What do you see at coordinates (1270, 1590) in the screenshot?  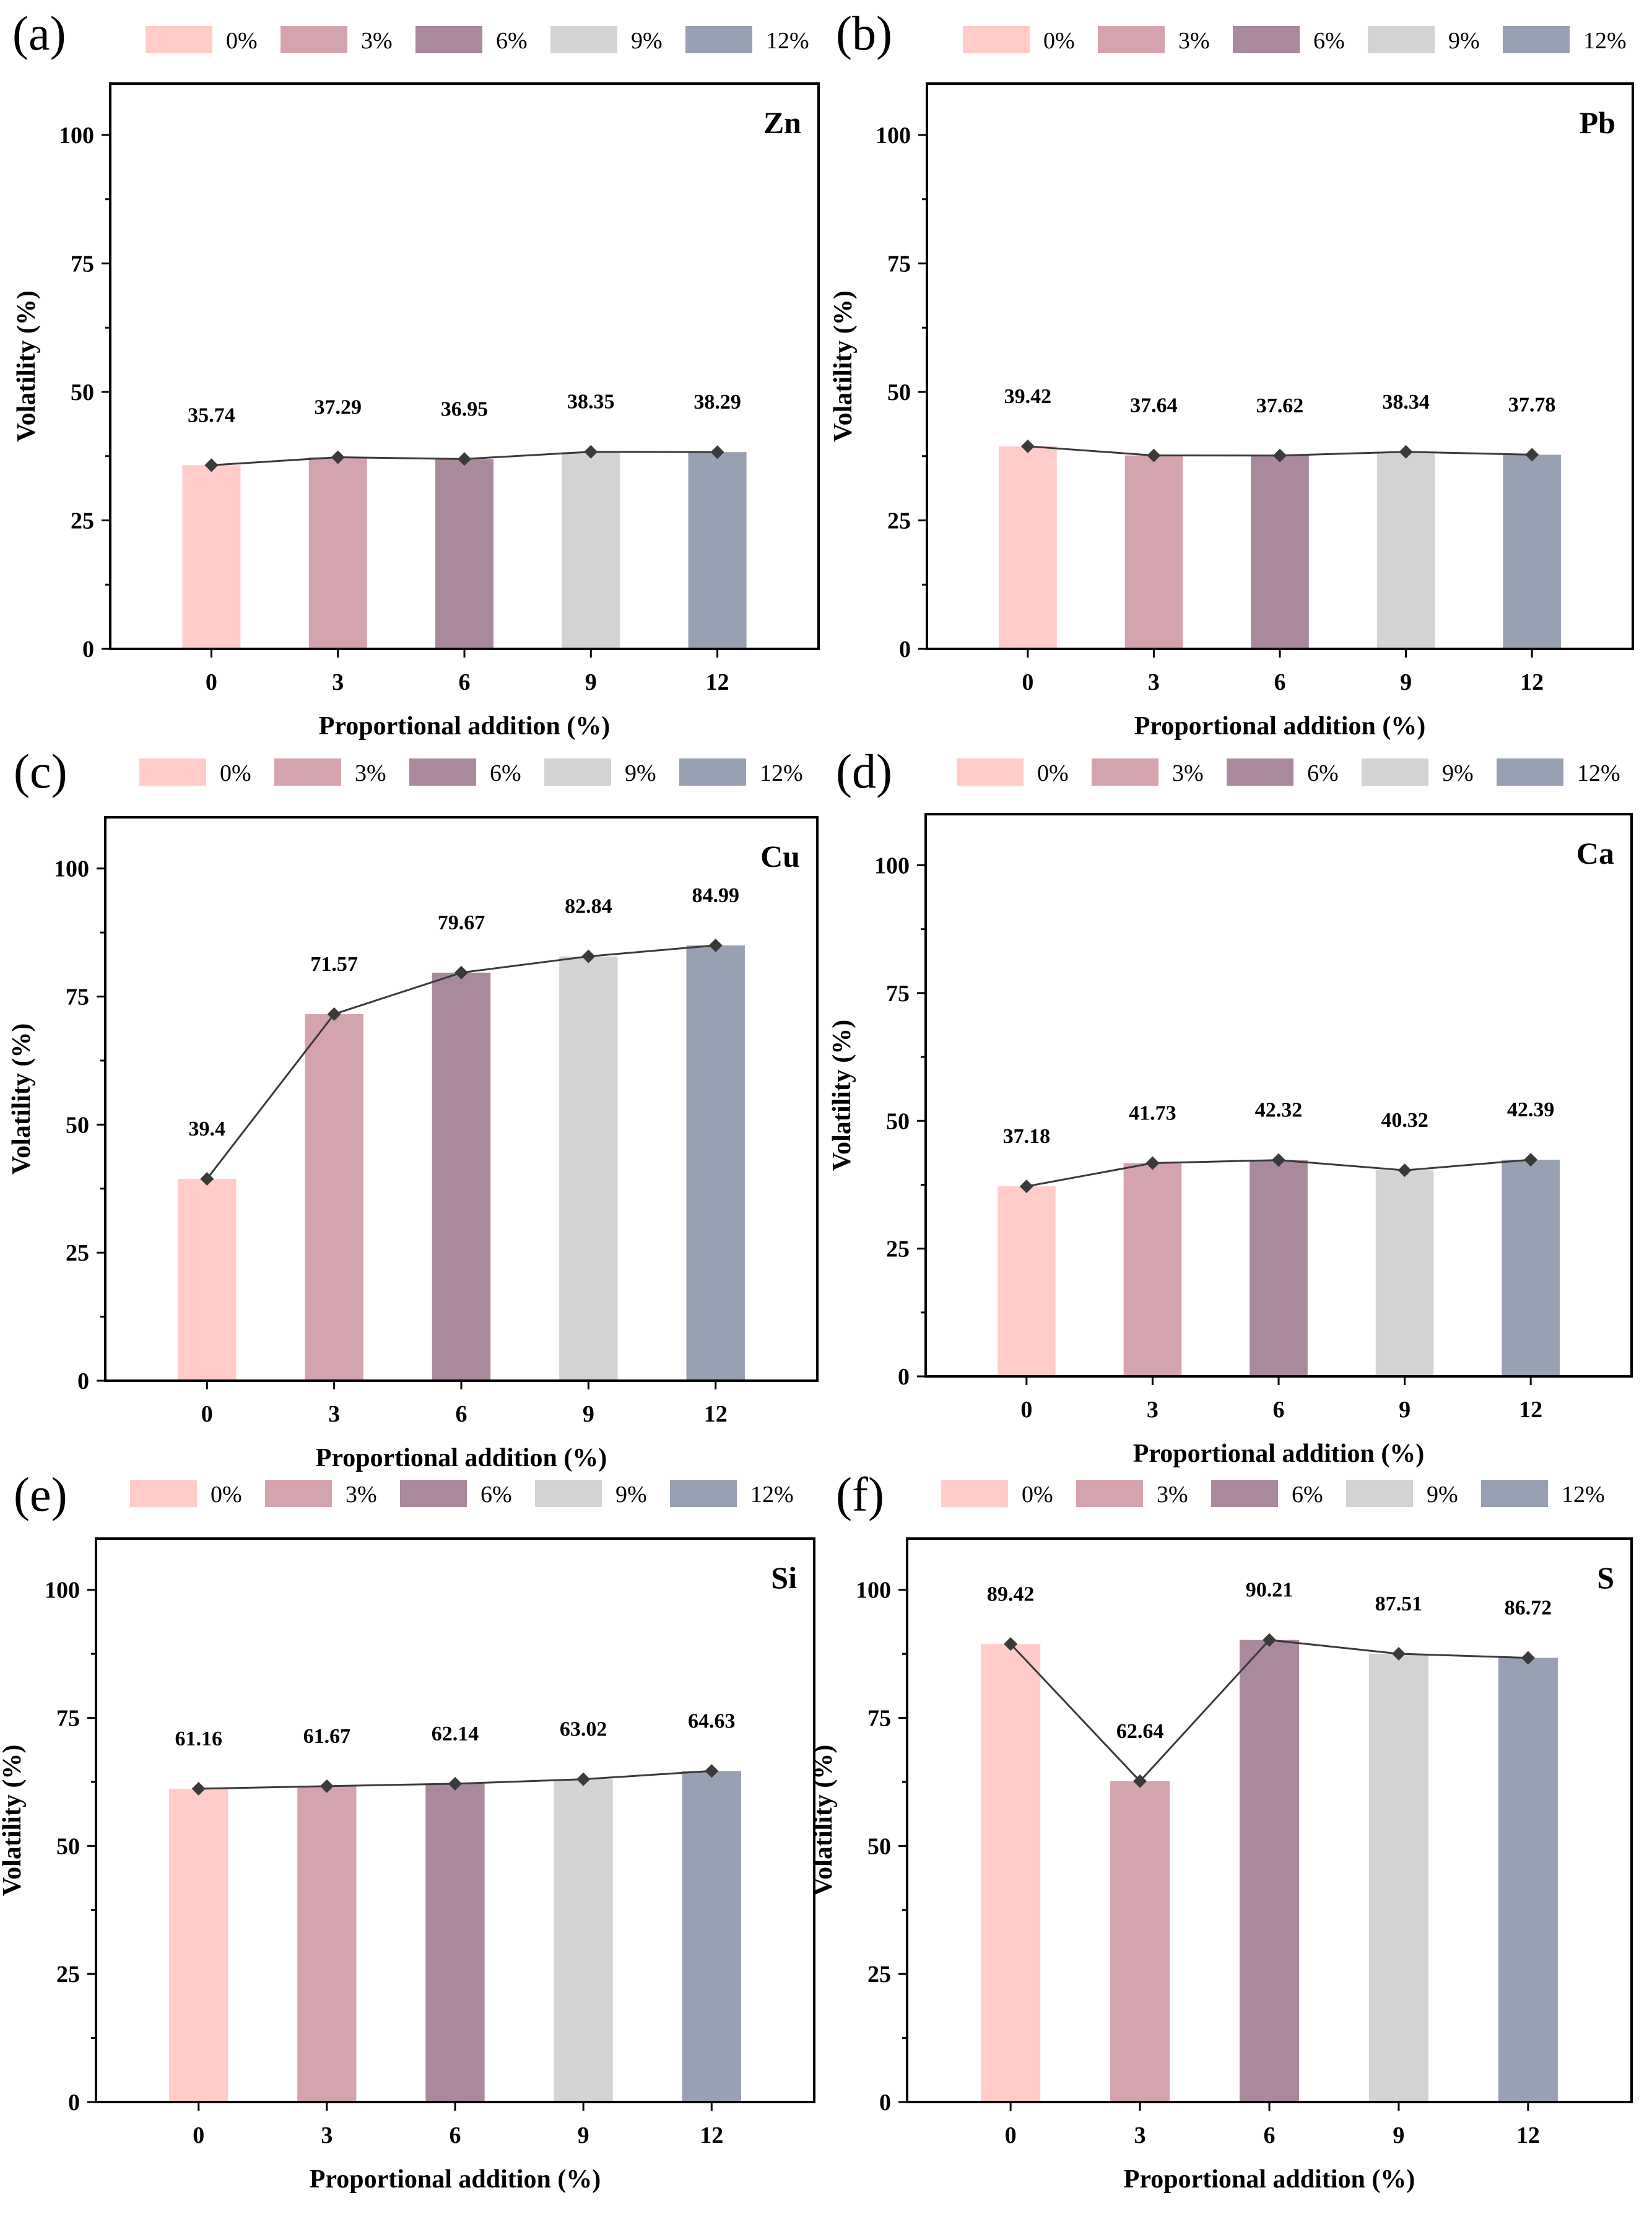 I see `data-label: 90.21` at bounding box center [1270, 1590].